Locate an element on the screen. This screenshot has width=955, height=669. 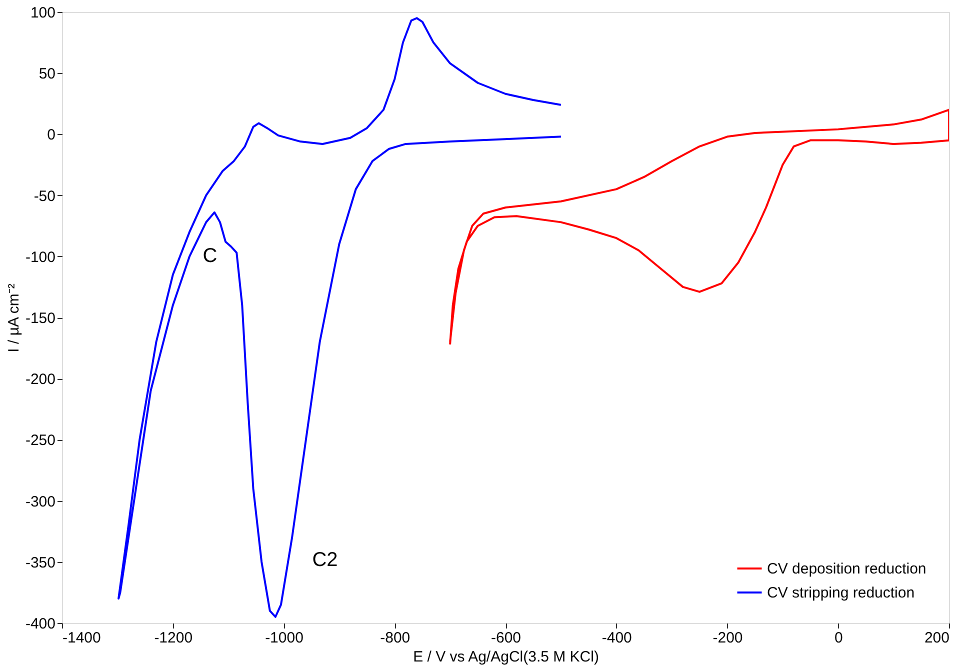
x-tick-label: -600 is located at coordinates (506, 638).